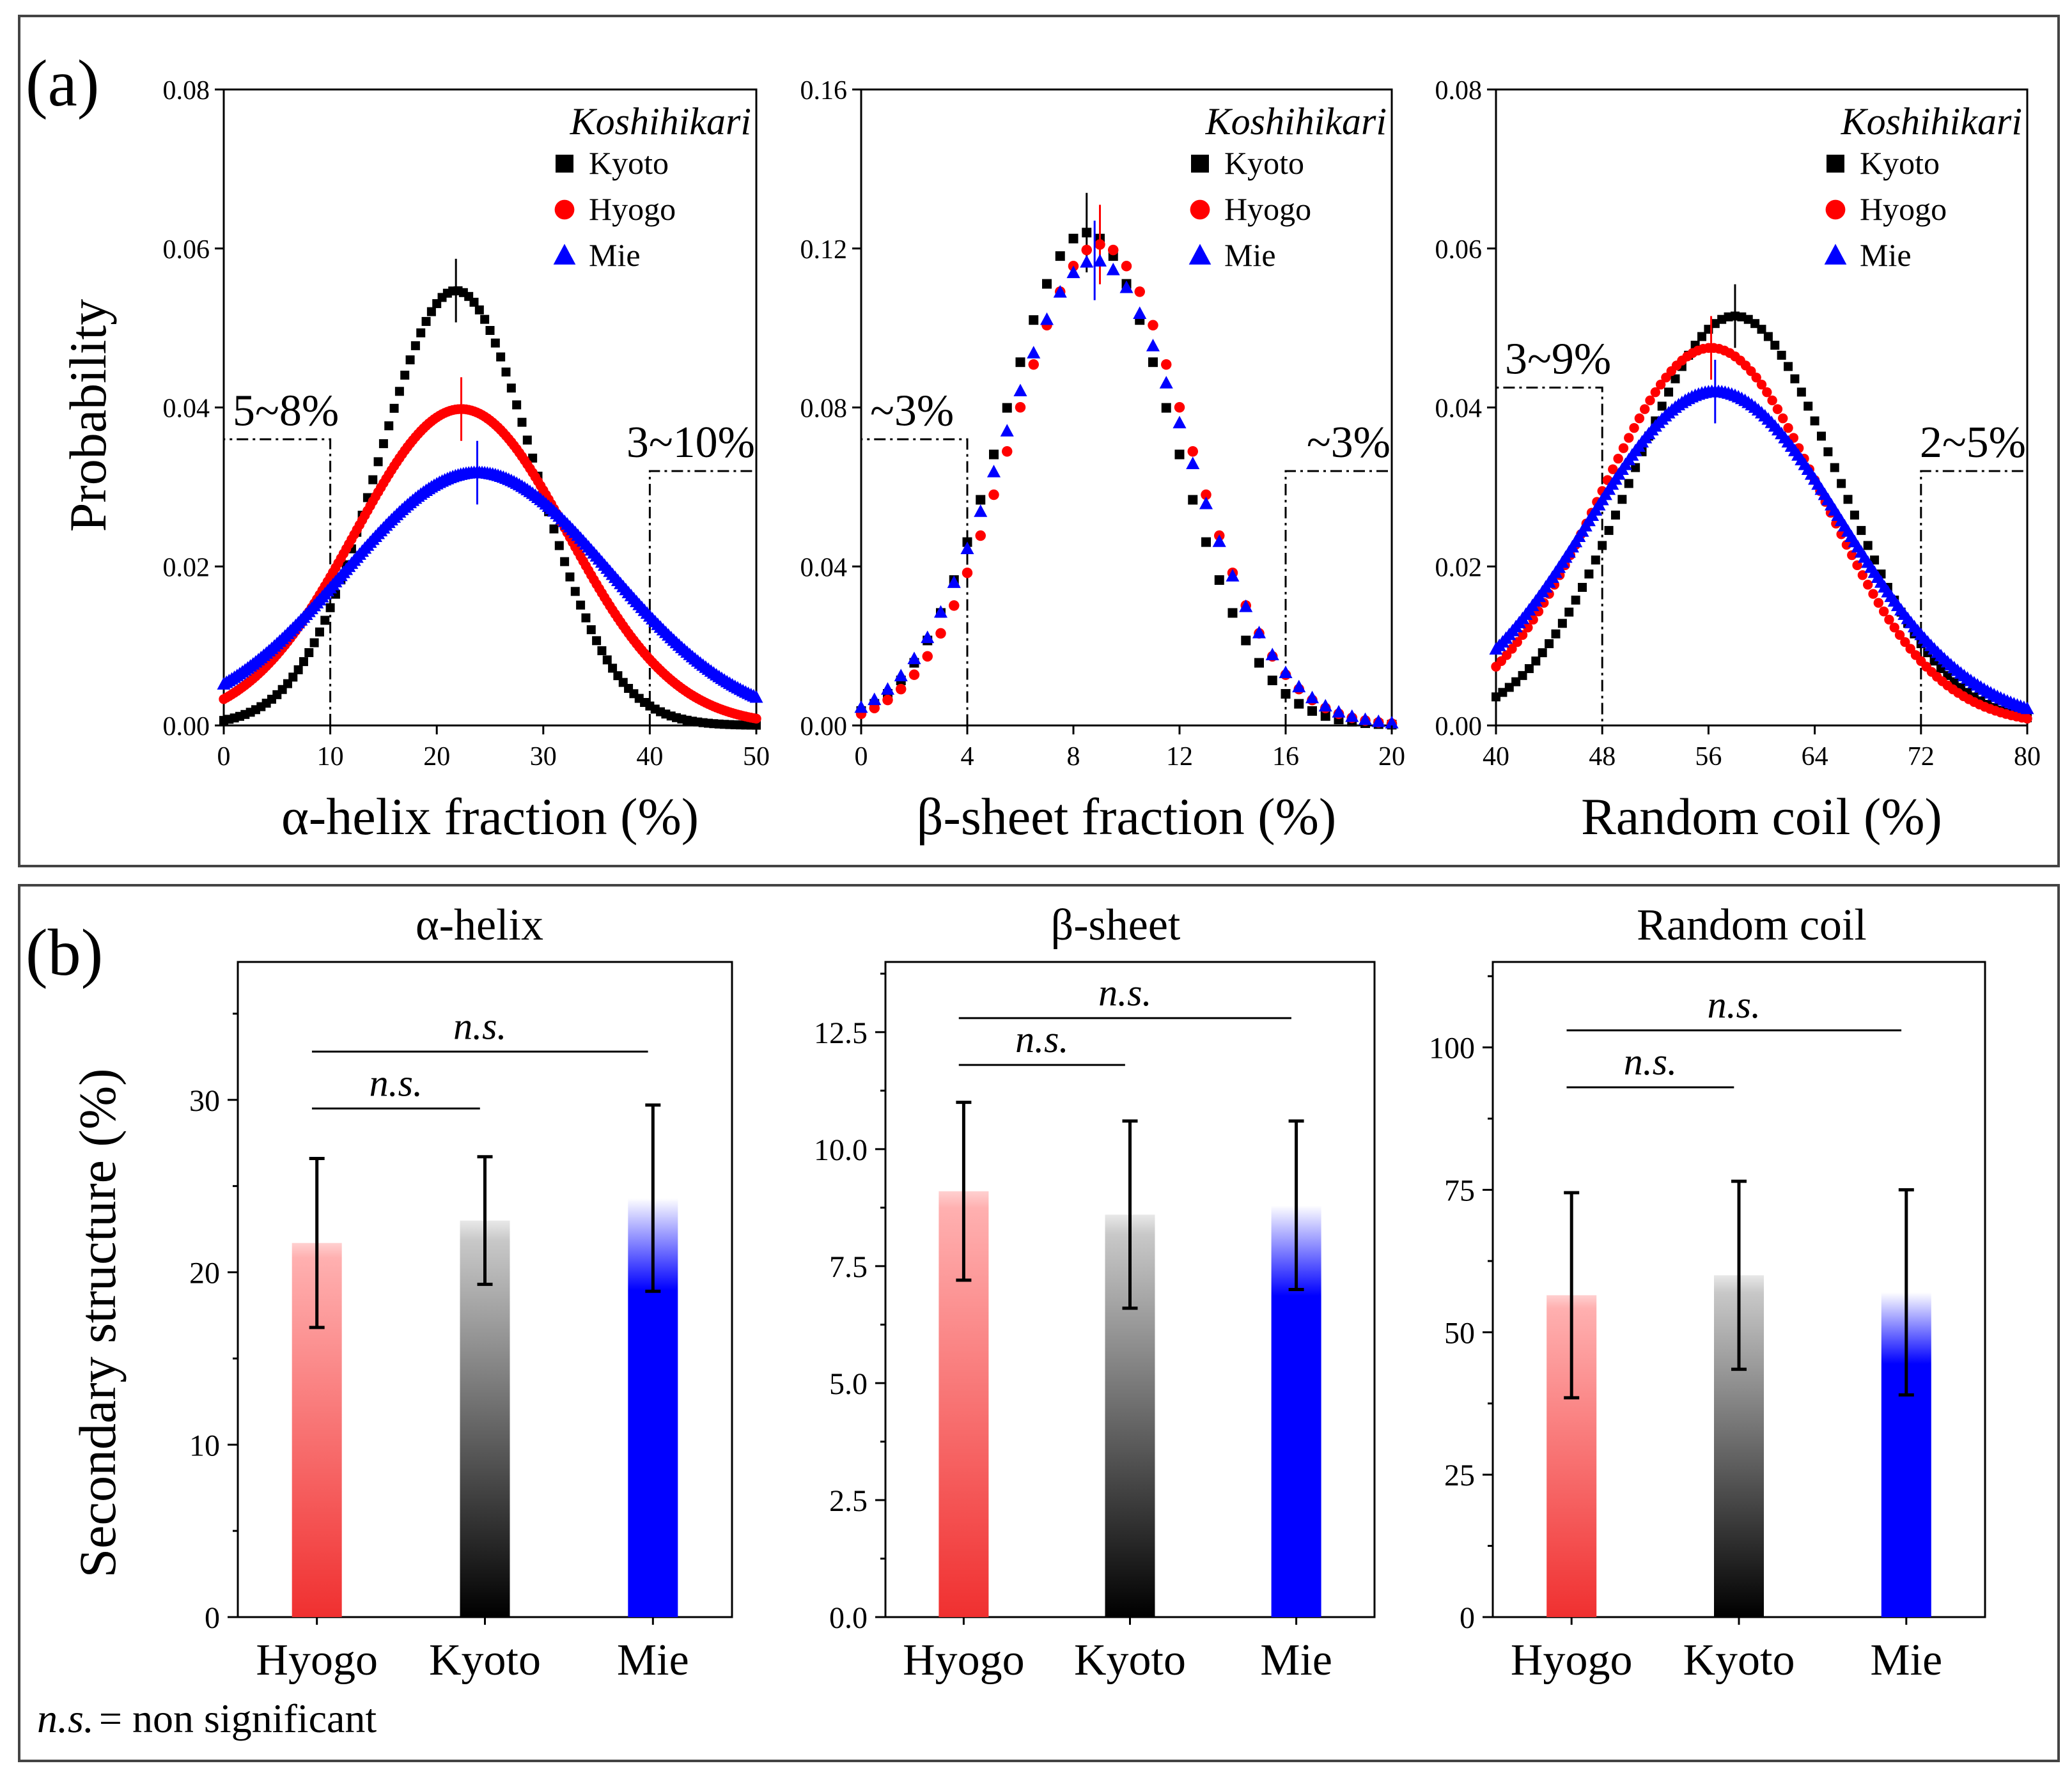 The image size is (2072, 1782). What do you see at coordinates (824, 250) in the screenshot?
I see `y-tick-label: 0.12` at bounding box center [824, 250].